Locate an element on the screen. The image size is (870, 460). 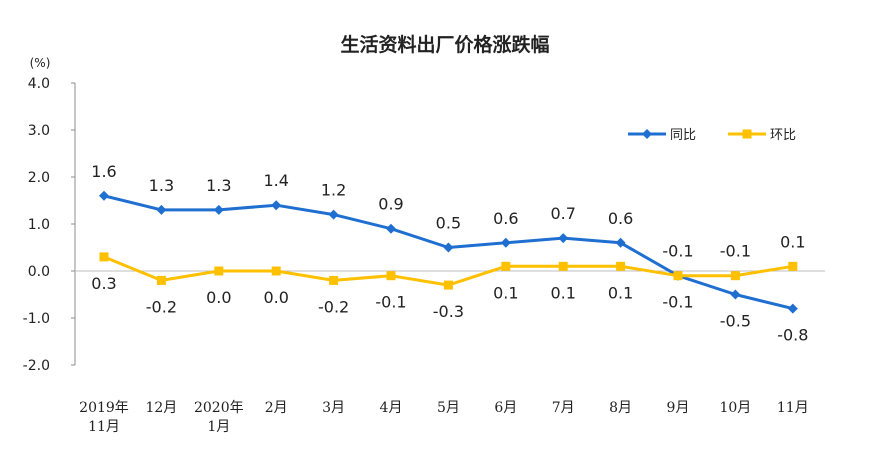
data-label: 0.9 is located at coordinates (390, 204).